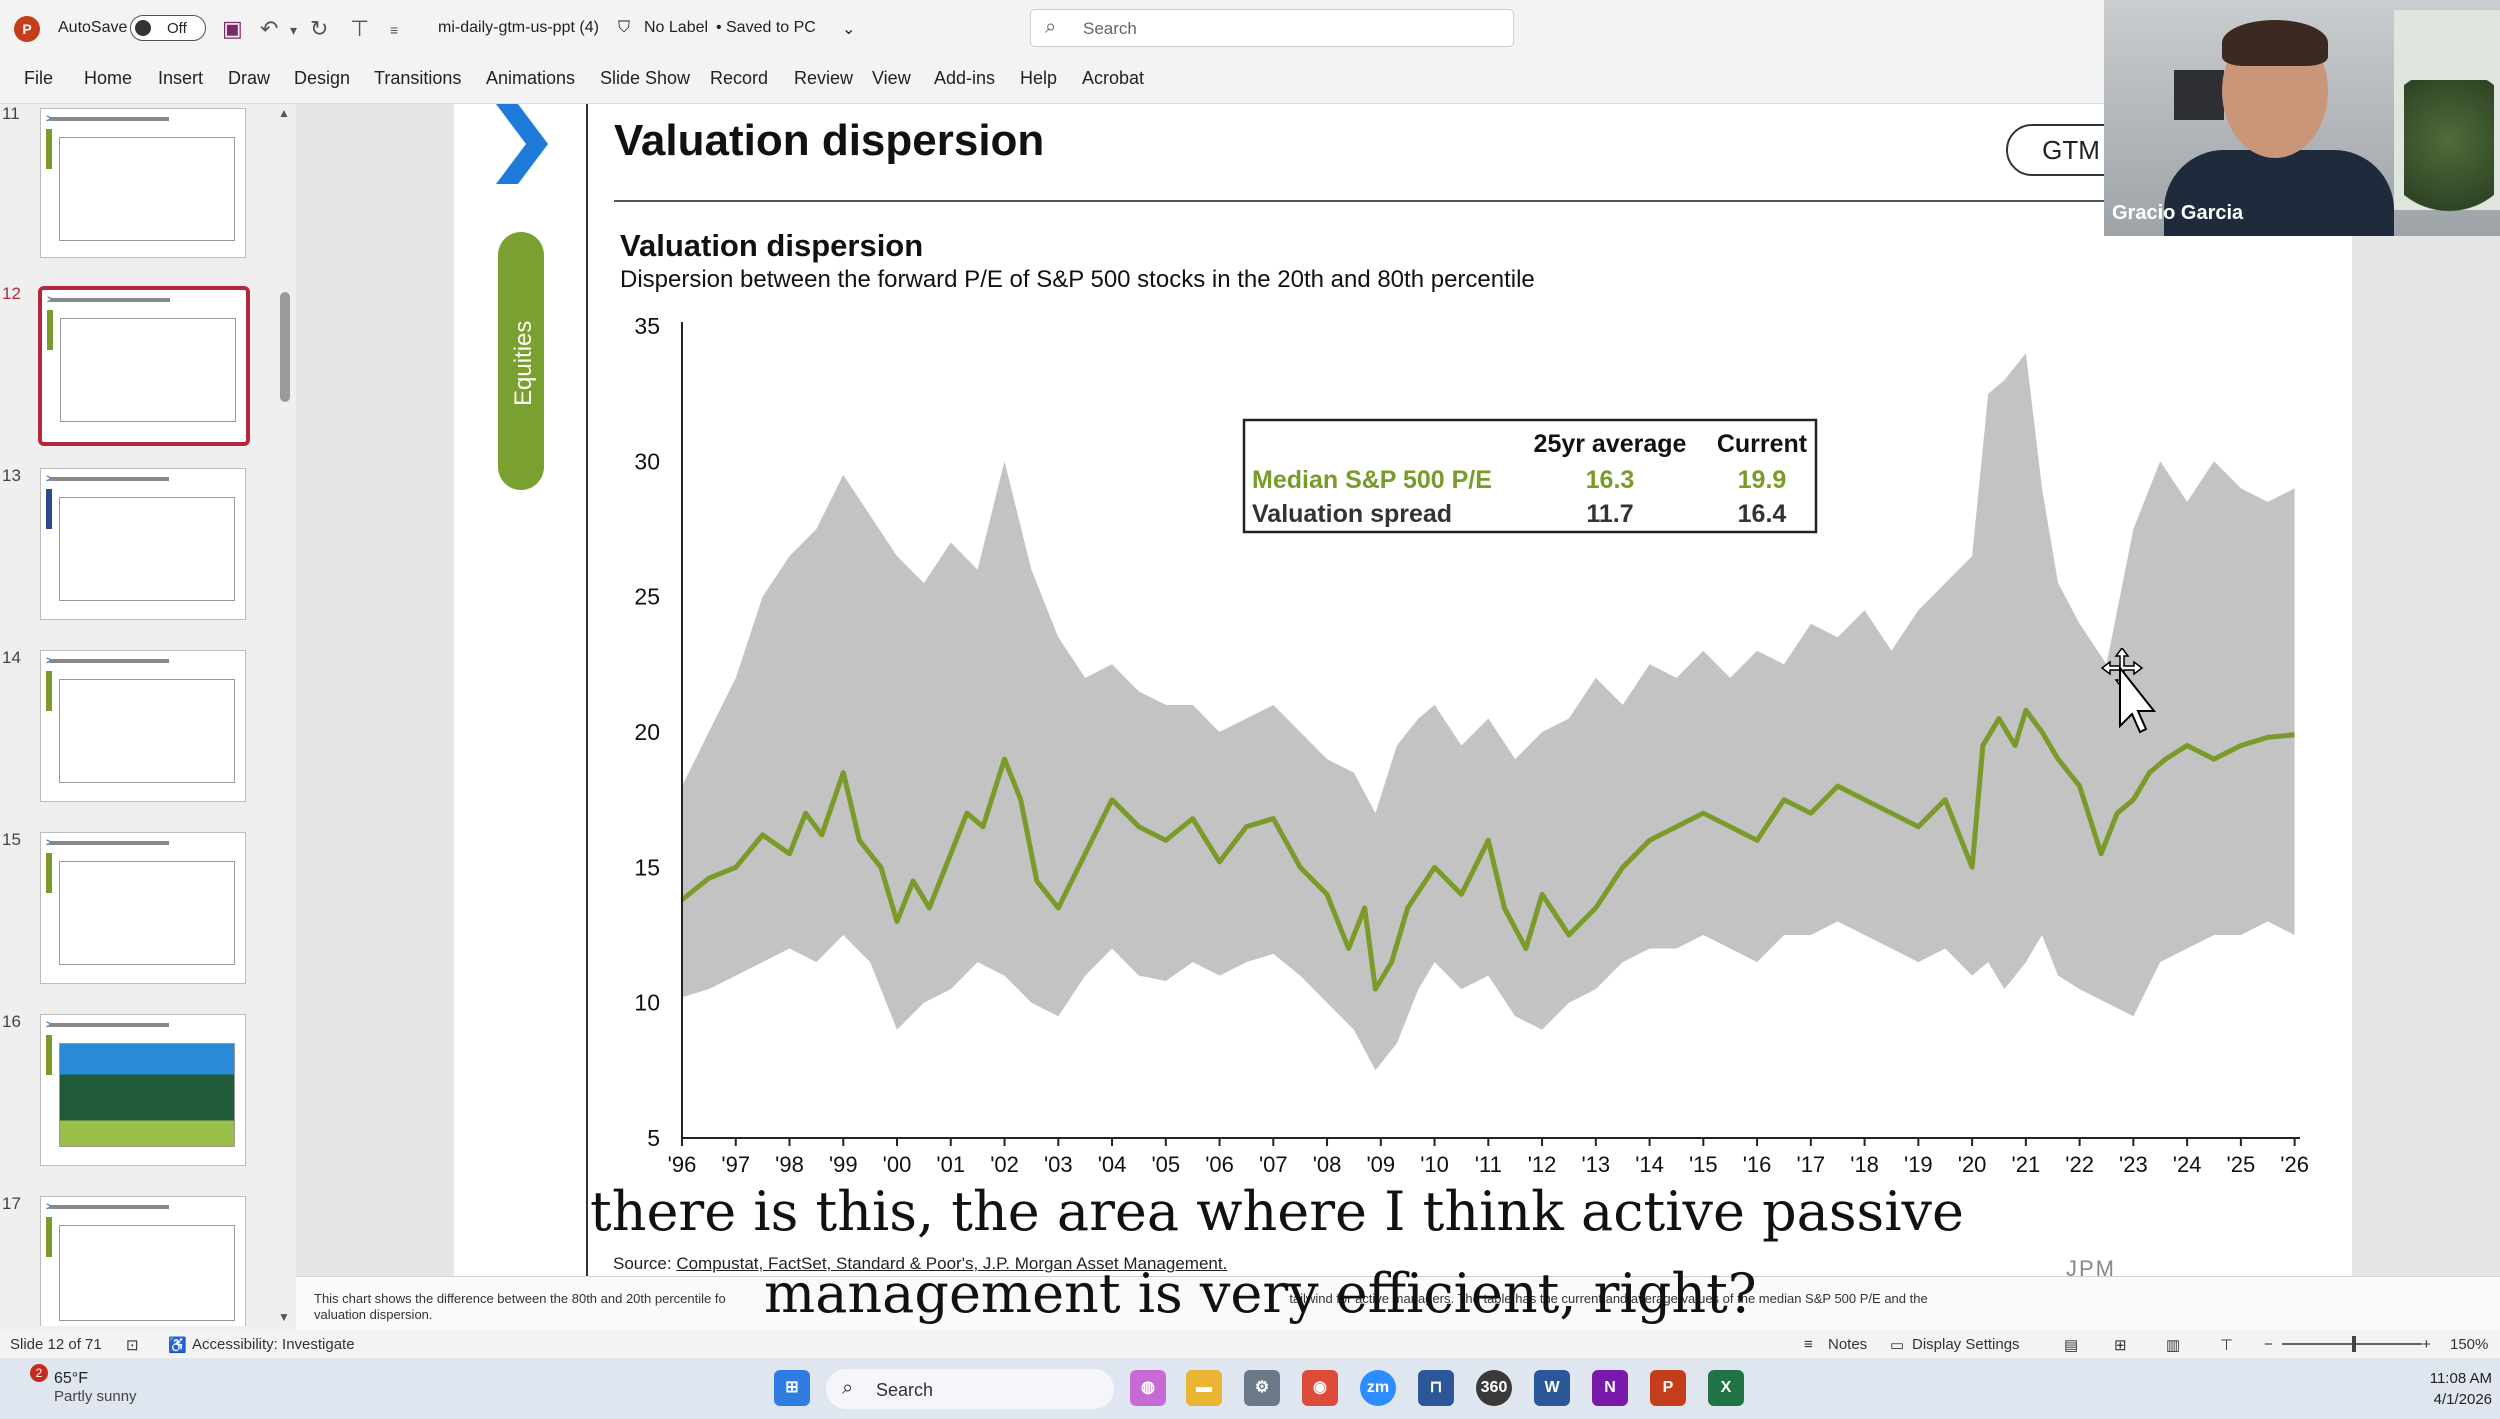  Describe the element at coordinates (249, 78) in the screenshot. I see `tab-draw: Draw` at that location.